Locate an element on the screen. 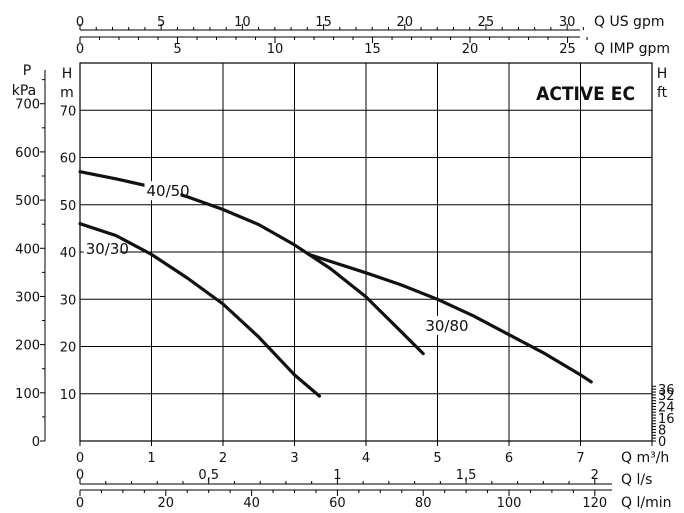 This screenshot has height=513, width=684. m3h-axis-label: Q m³/h is located at coordinates (645, 458).